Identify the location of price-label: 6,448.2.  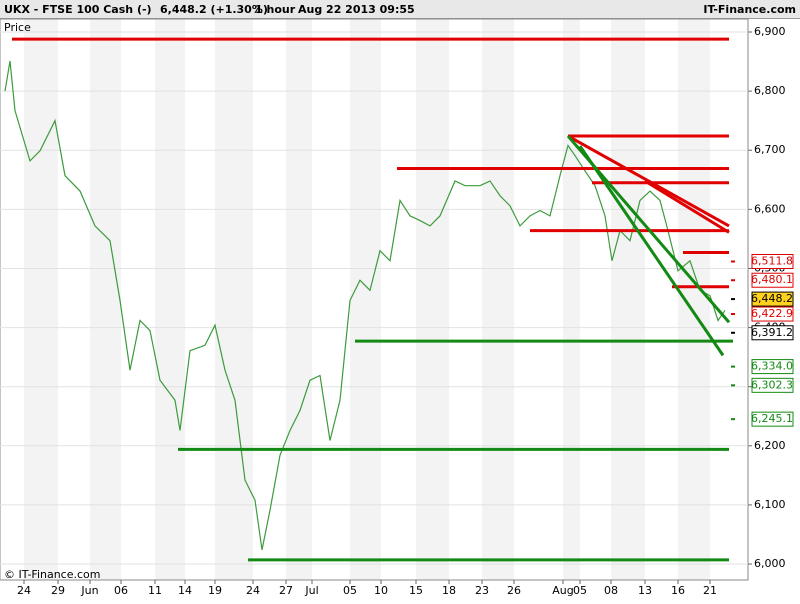
(772, 298).